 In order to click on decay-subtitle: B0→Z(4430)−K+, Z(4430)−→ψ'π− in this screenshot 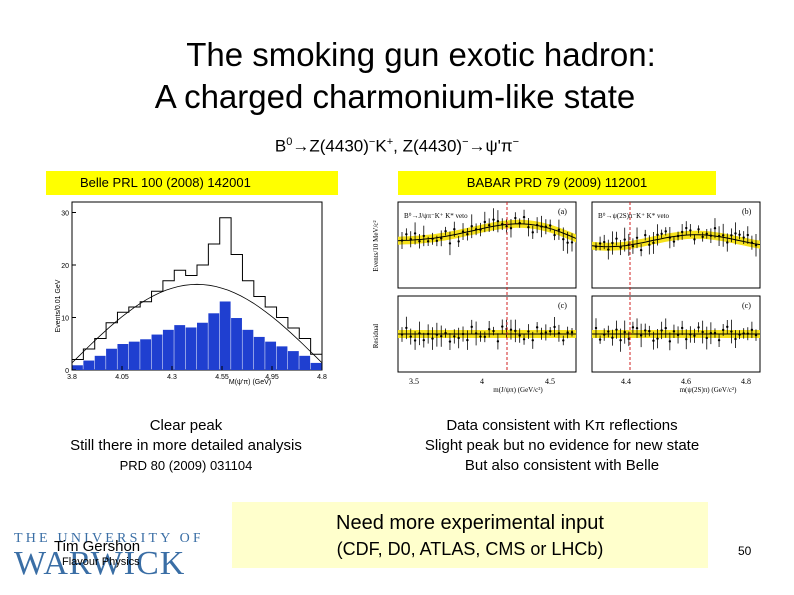, I will do `click(397, 146)`.